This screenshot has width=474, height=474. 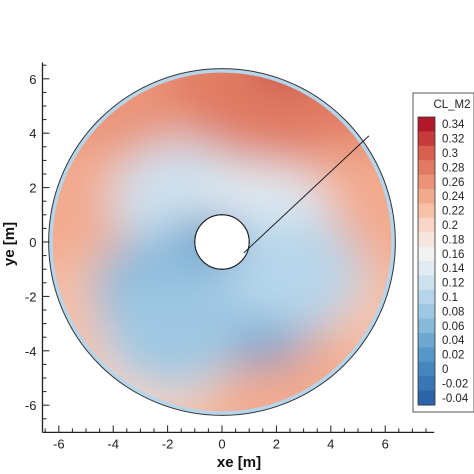 What do you see at coordinates (221, 443) in the screenshot?
I see `x-tick-label: 0` at bounding box center [221, 443].